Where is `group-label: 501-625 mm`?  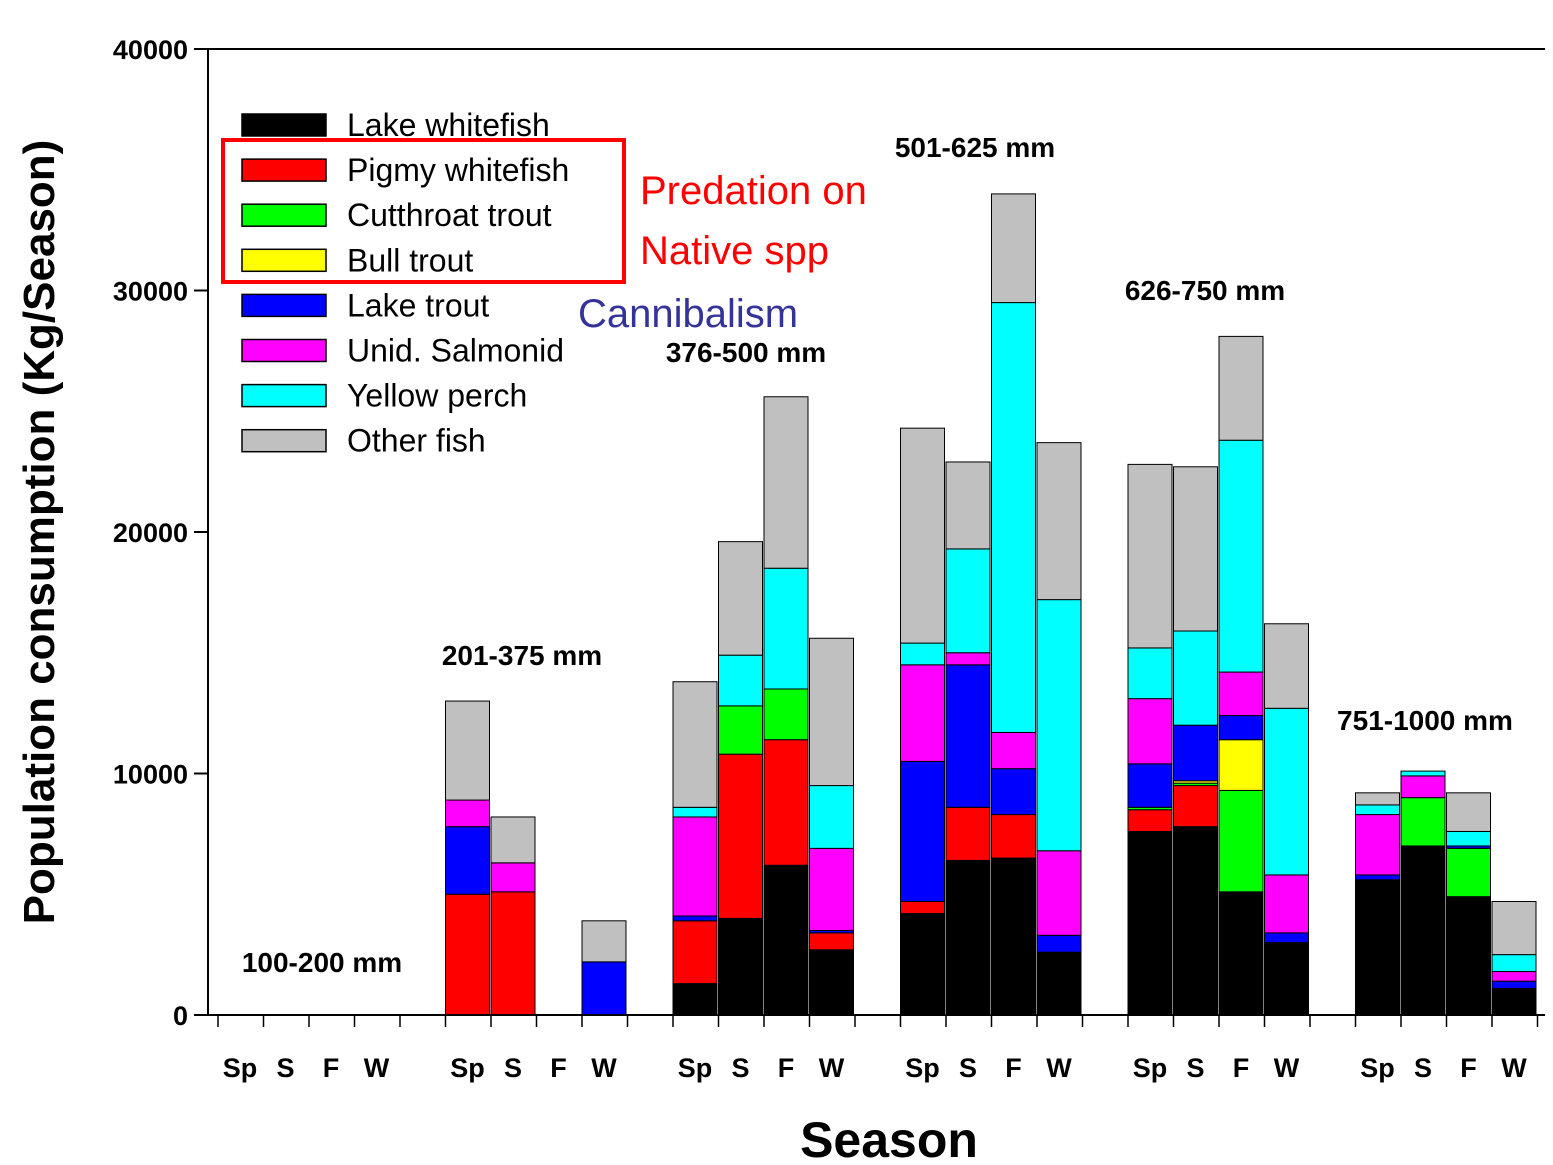
group-label: 501-625 mm is located at coordinates (975, 147).